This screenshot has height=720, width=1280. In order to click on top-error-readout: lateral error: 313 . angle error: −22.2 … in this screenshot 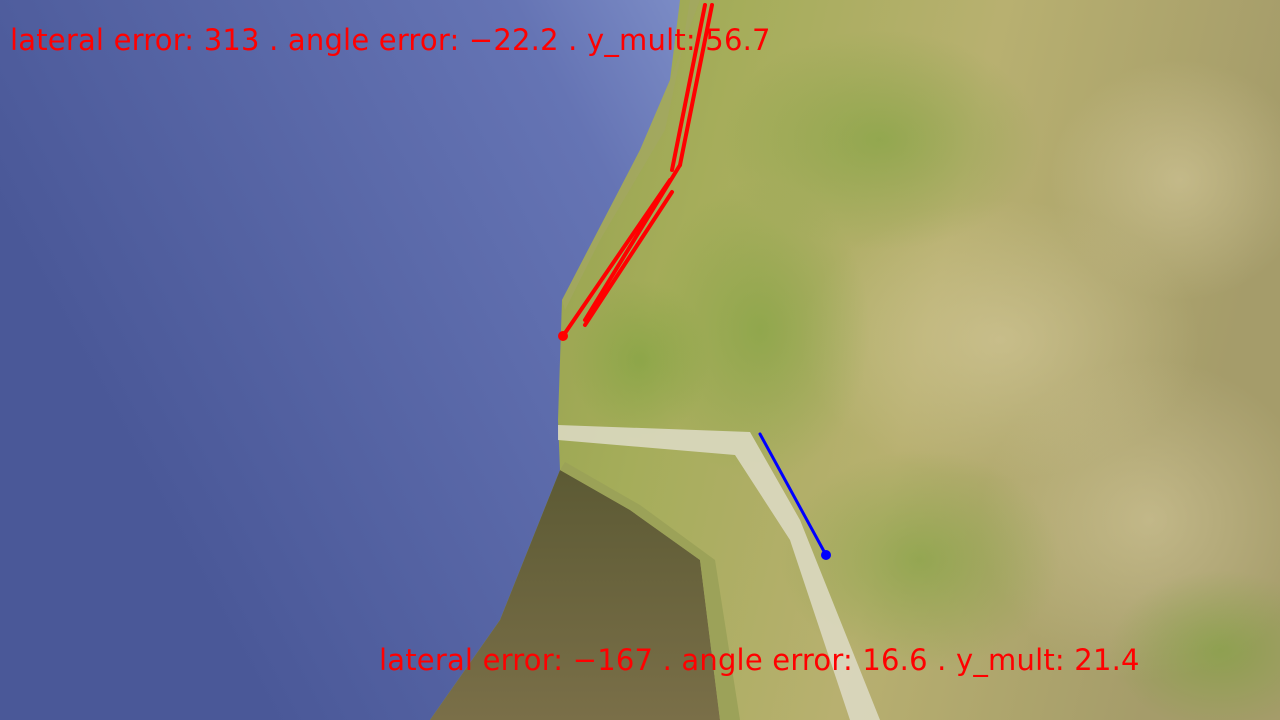, I will do `click(390, 40)`.